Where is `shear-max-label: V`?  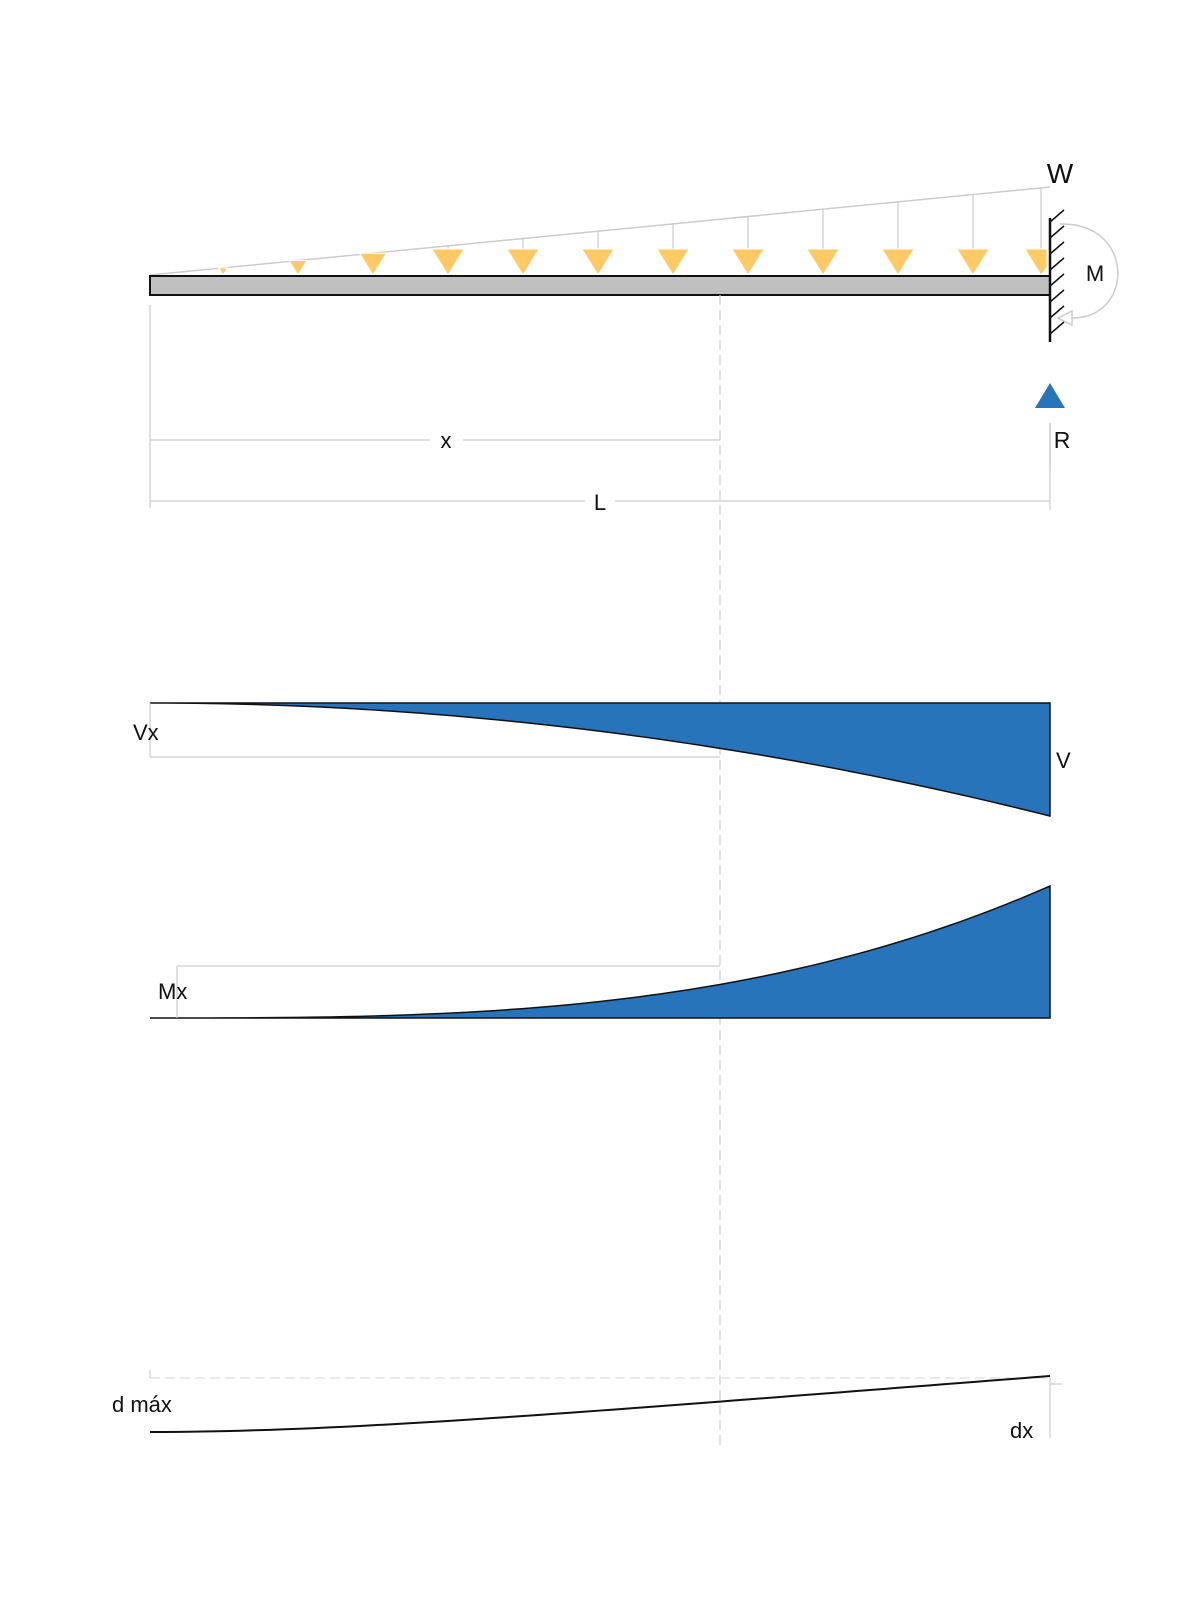
shear-max-label: V is located at coordinates (1063, 760).